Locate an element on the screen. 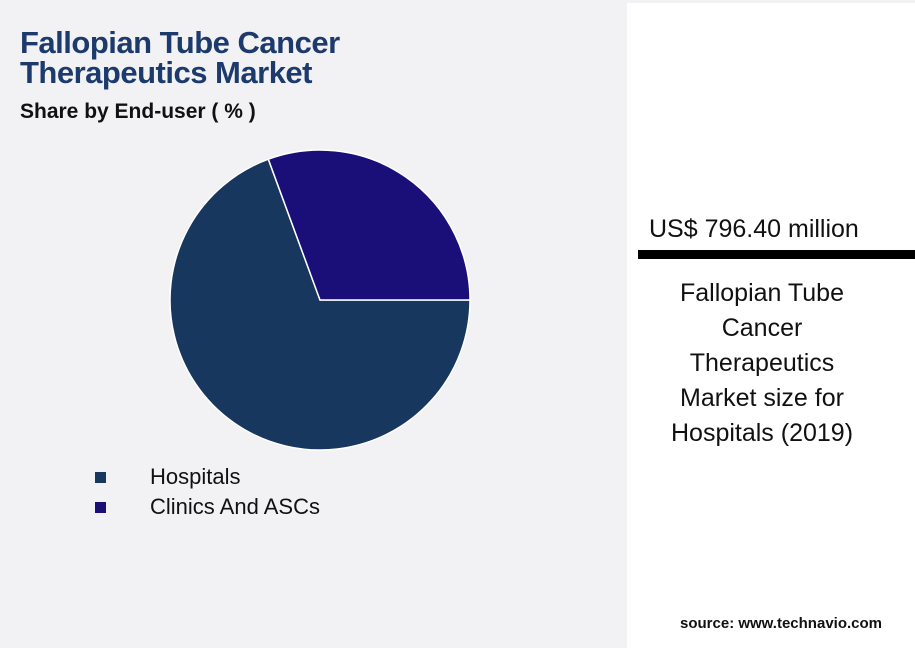 The width and height of the screenshot is (915, 648). legend-item: Hospitals is located at coordinates (207, 477).